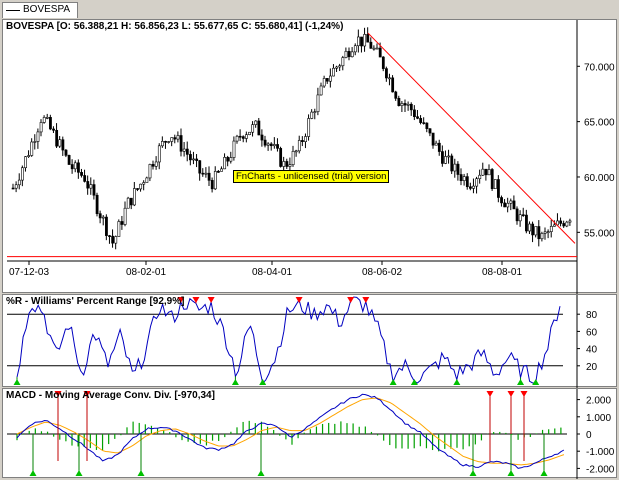  Describe the element at coordinates (13, 10) in the screenshot. I see `series-line-icon` at that location.